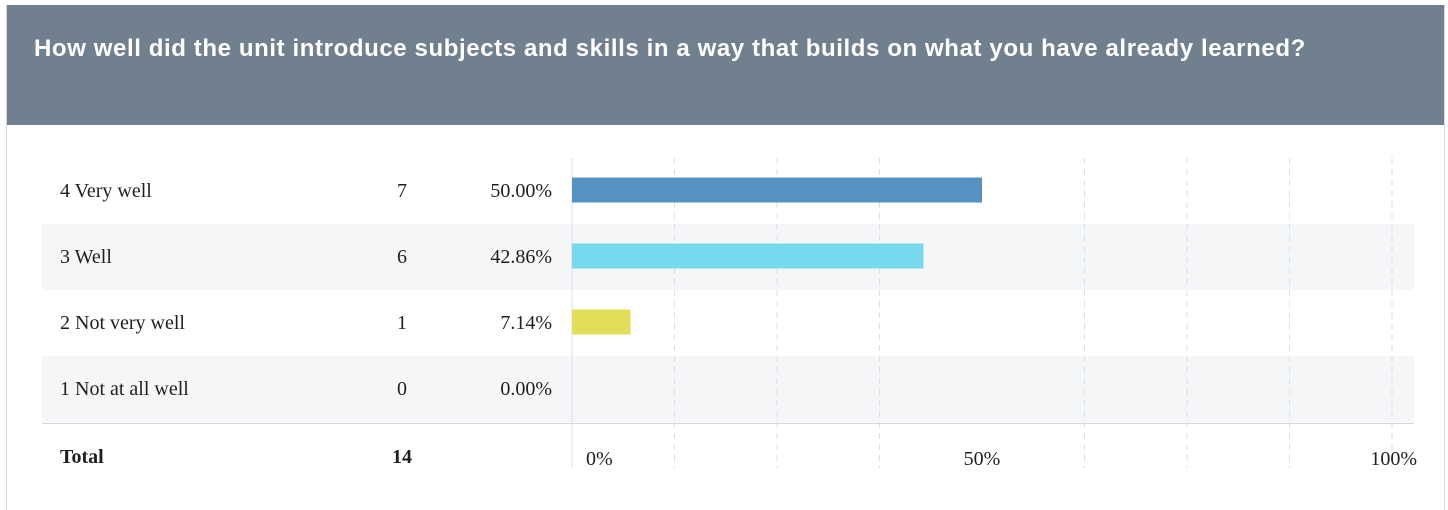  Describe the element at coordinates (402, 191) in the screenshot. I see `row-count: 7` at that location.